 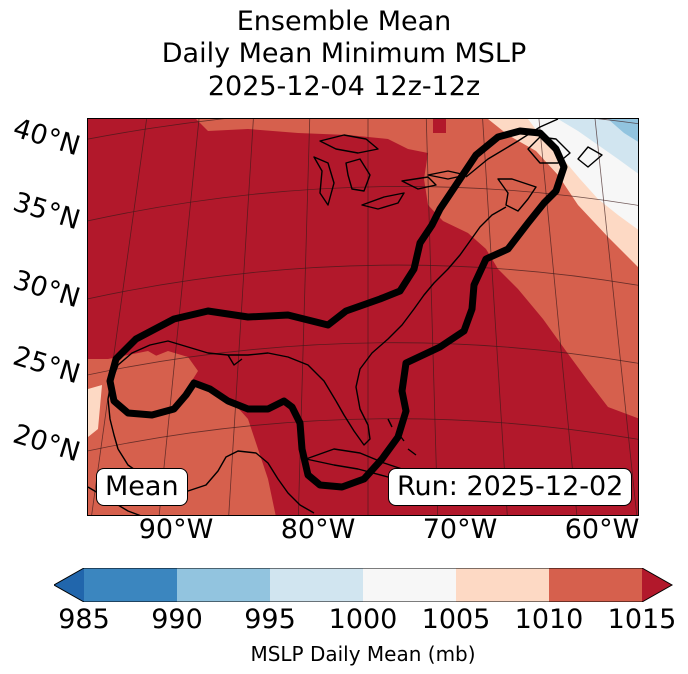 I want to click on colorbar-tick-label: 1015, so click(x=642, y=619).